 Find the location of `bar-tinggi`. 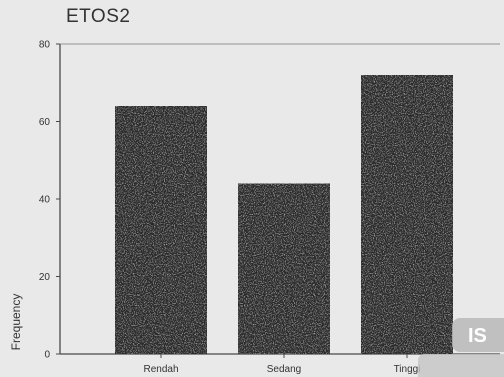

bar-tinggi is located at coordinates (407, 214).